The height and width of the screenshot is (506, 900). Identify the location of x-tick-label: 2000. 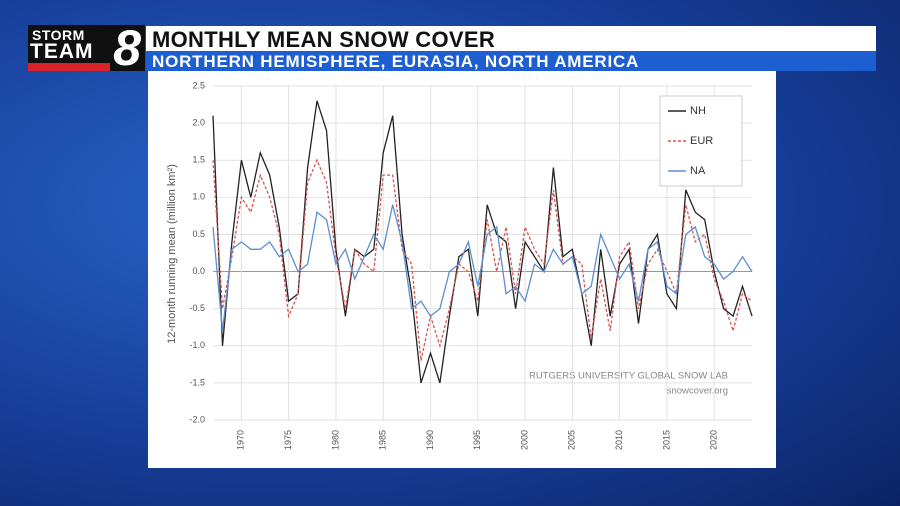
(524, 440).